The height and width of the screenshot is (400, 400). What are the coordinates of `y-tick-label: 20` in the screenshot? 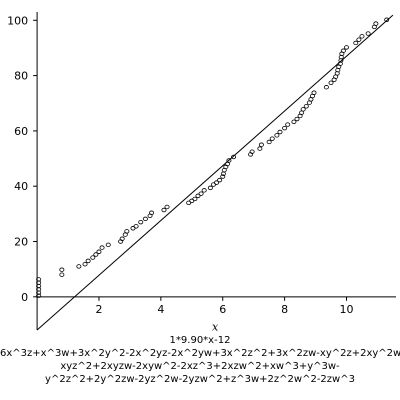 It's located at (21, 242).